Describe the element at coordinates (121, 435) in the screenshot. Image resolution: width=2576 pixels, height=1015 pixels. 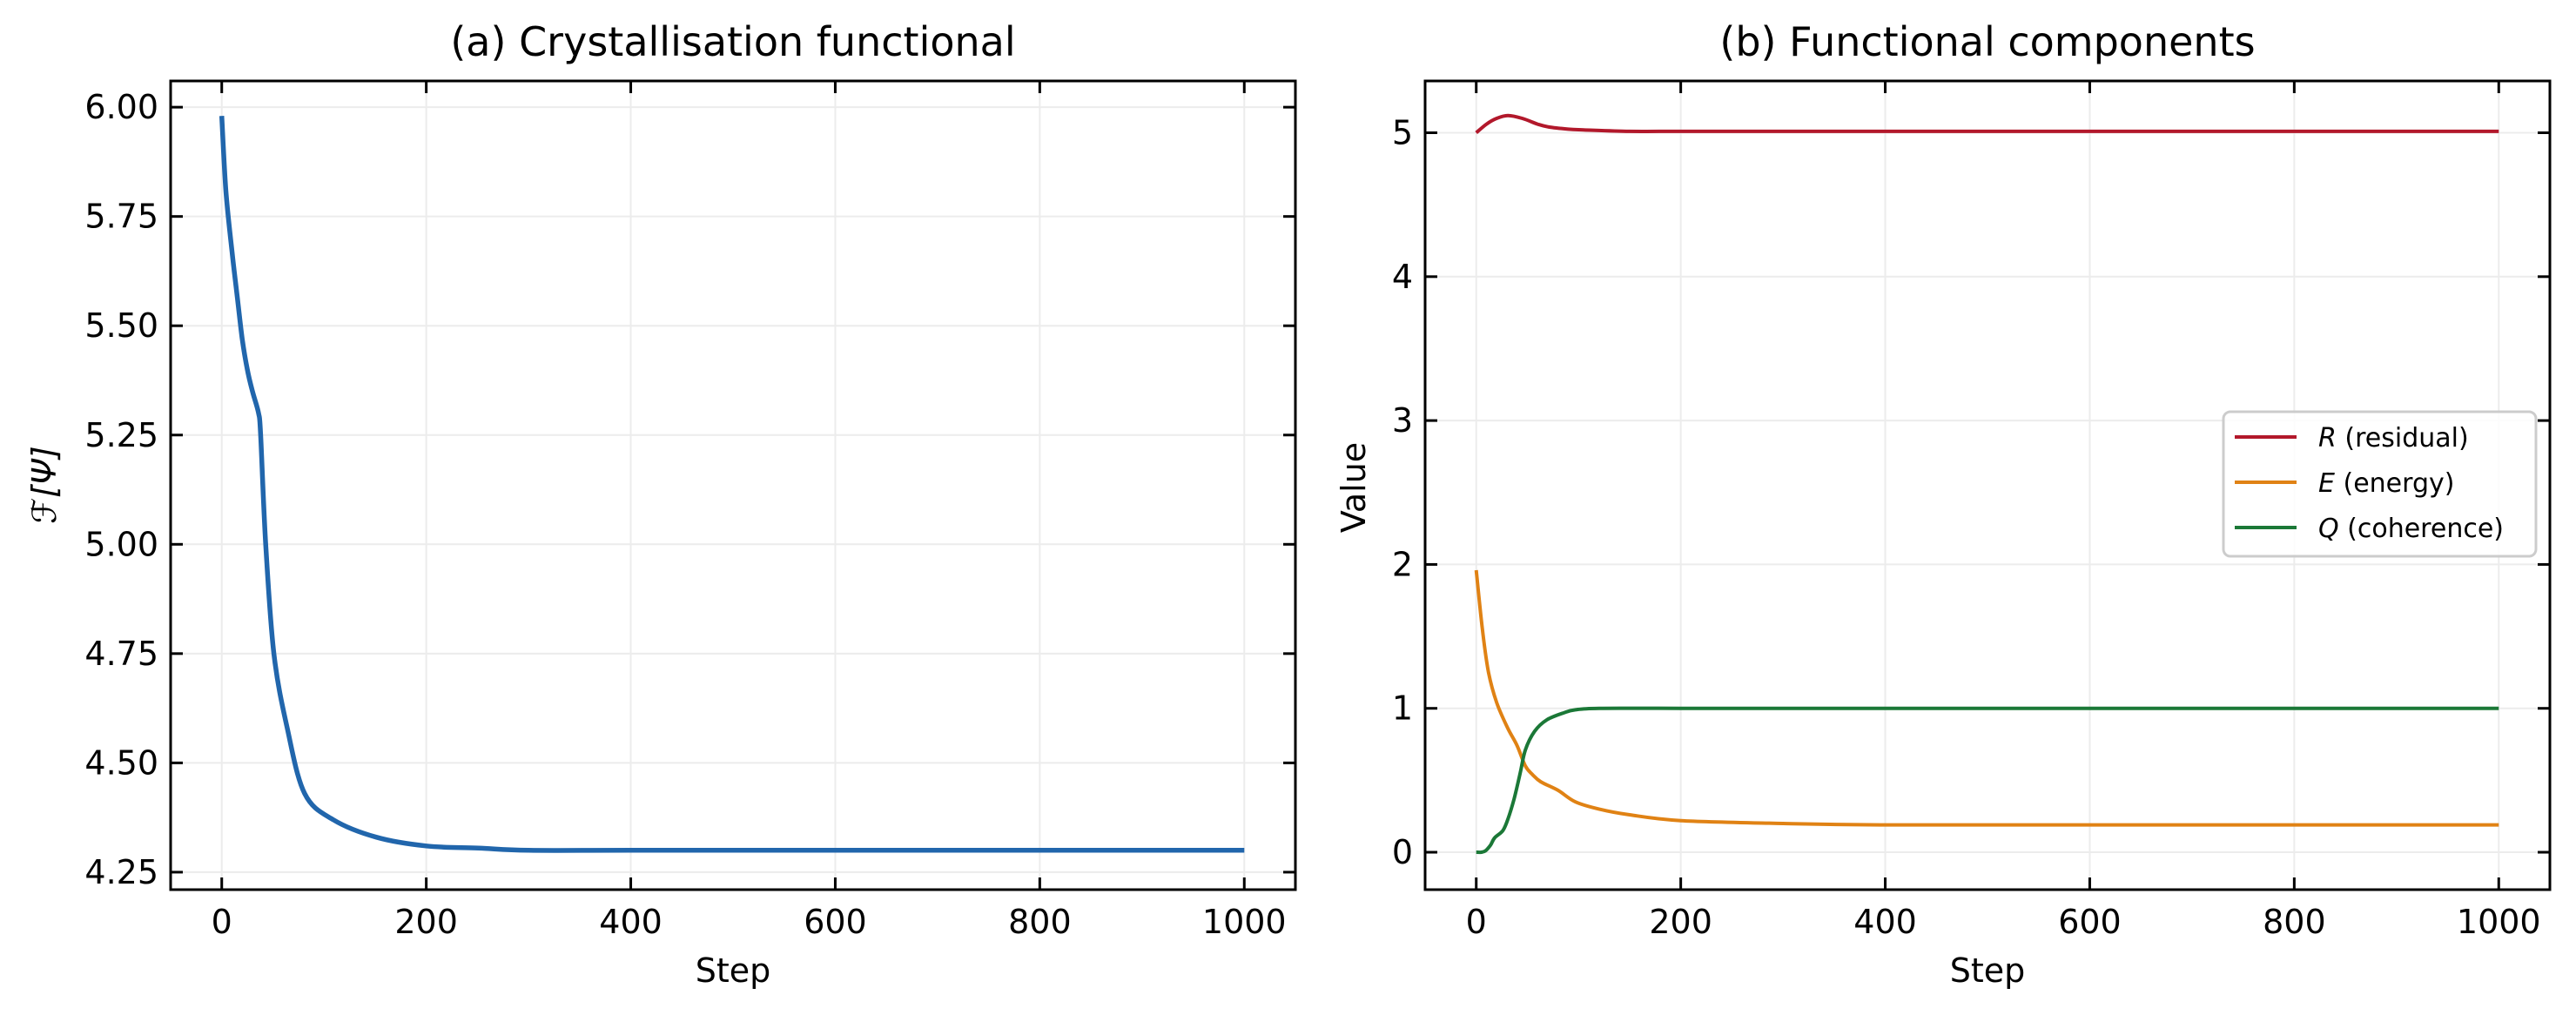
I see `y-tick-label: 5.25` at that location.